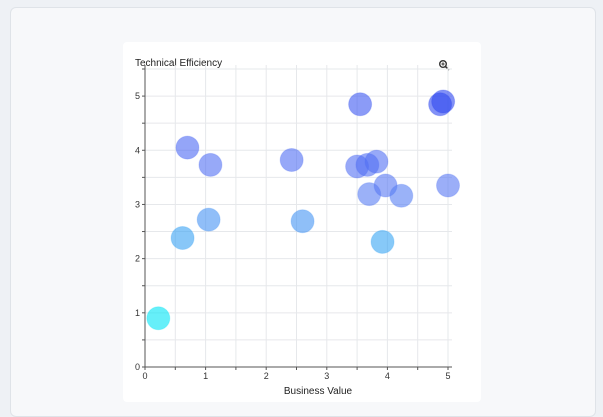  What do you see at coordinates (137, 313) in the screenshot?
I see `y-tick-label: 1` at bounding box center [137, 313].